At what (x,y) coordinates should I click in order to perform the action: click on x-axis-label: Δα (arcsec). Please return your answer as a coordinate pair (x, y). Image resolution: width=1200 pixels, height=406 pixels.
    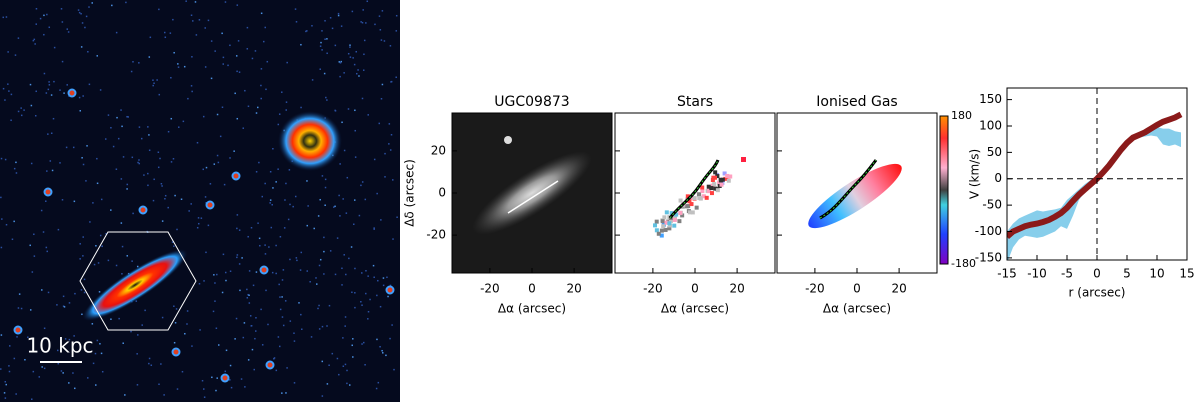
    Looking at the image, I should click on (695, 309).